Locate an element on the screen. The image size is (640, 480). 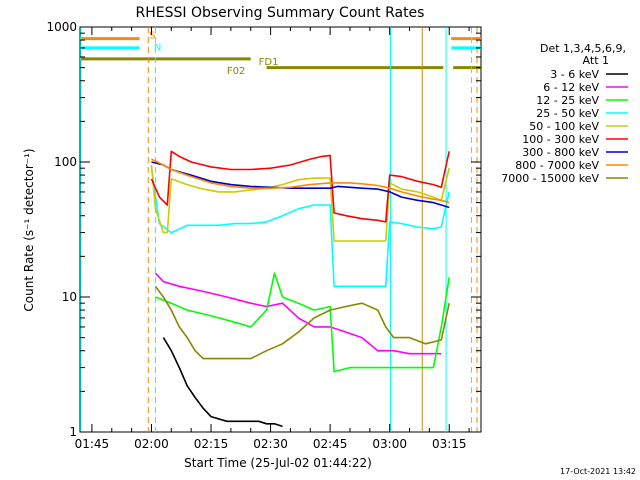
series-line-800-7000-kev is located at coordinates (300, 181).